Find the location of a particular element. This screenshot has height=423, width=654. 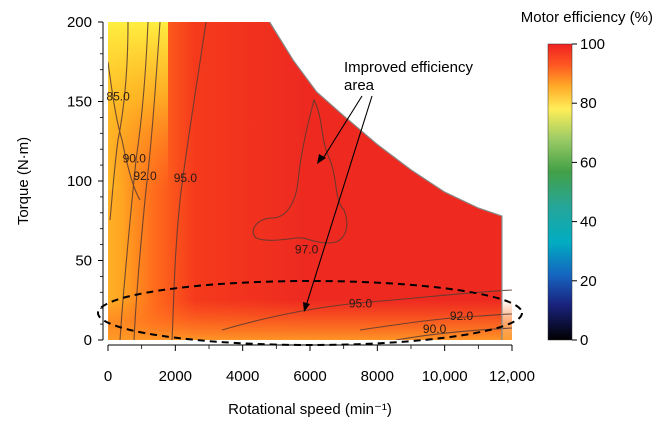

x-tick-label: 6000 is located at coordinates (309, 376).